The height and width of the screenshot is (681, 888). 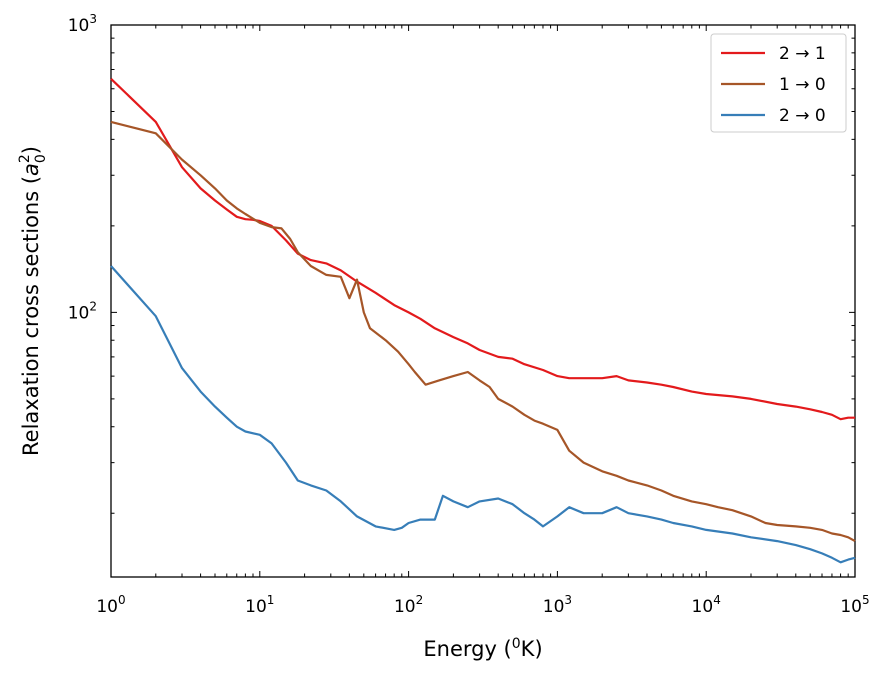 I want to click on x-tick-label-2: 10², so click(x=408, y=605).